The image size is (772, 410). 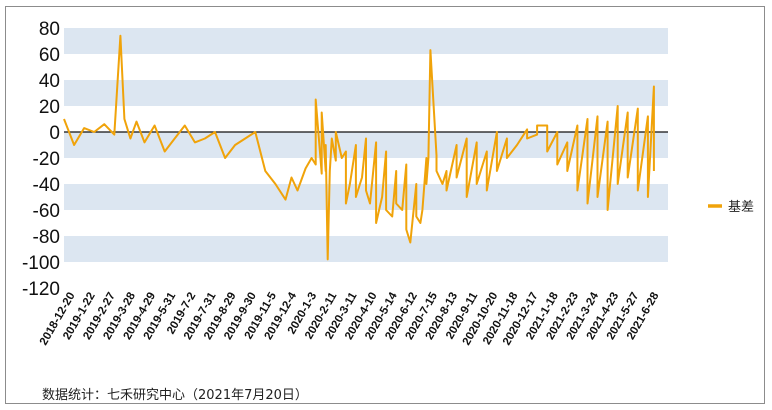 I want to click on y-tick-label: 0, so click(x=54, y=133).